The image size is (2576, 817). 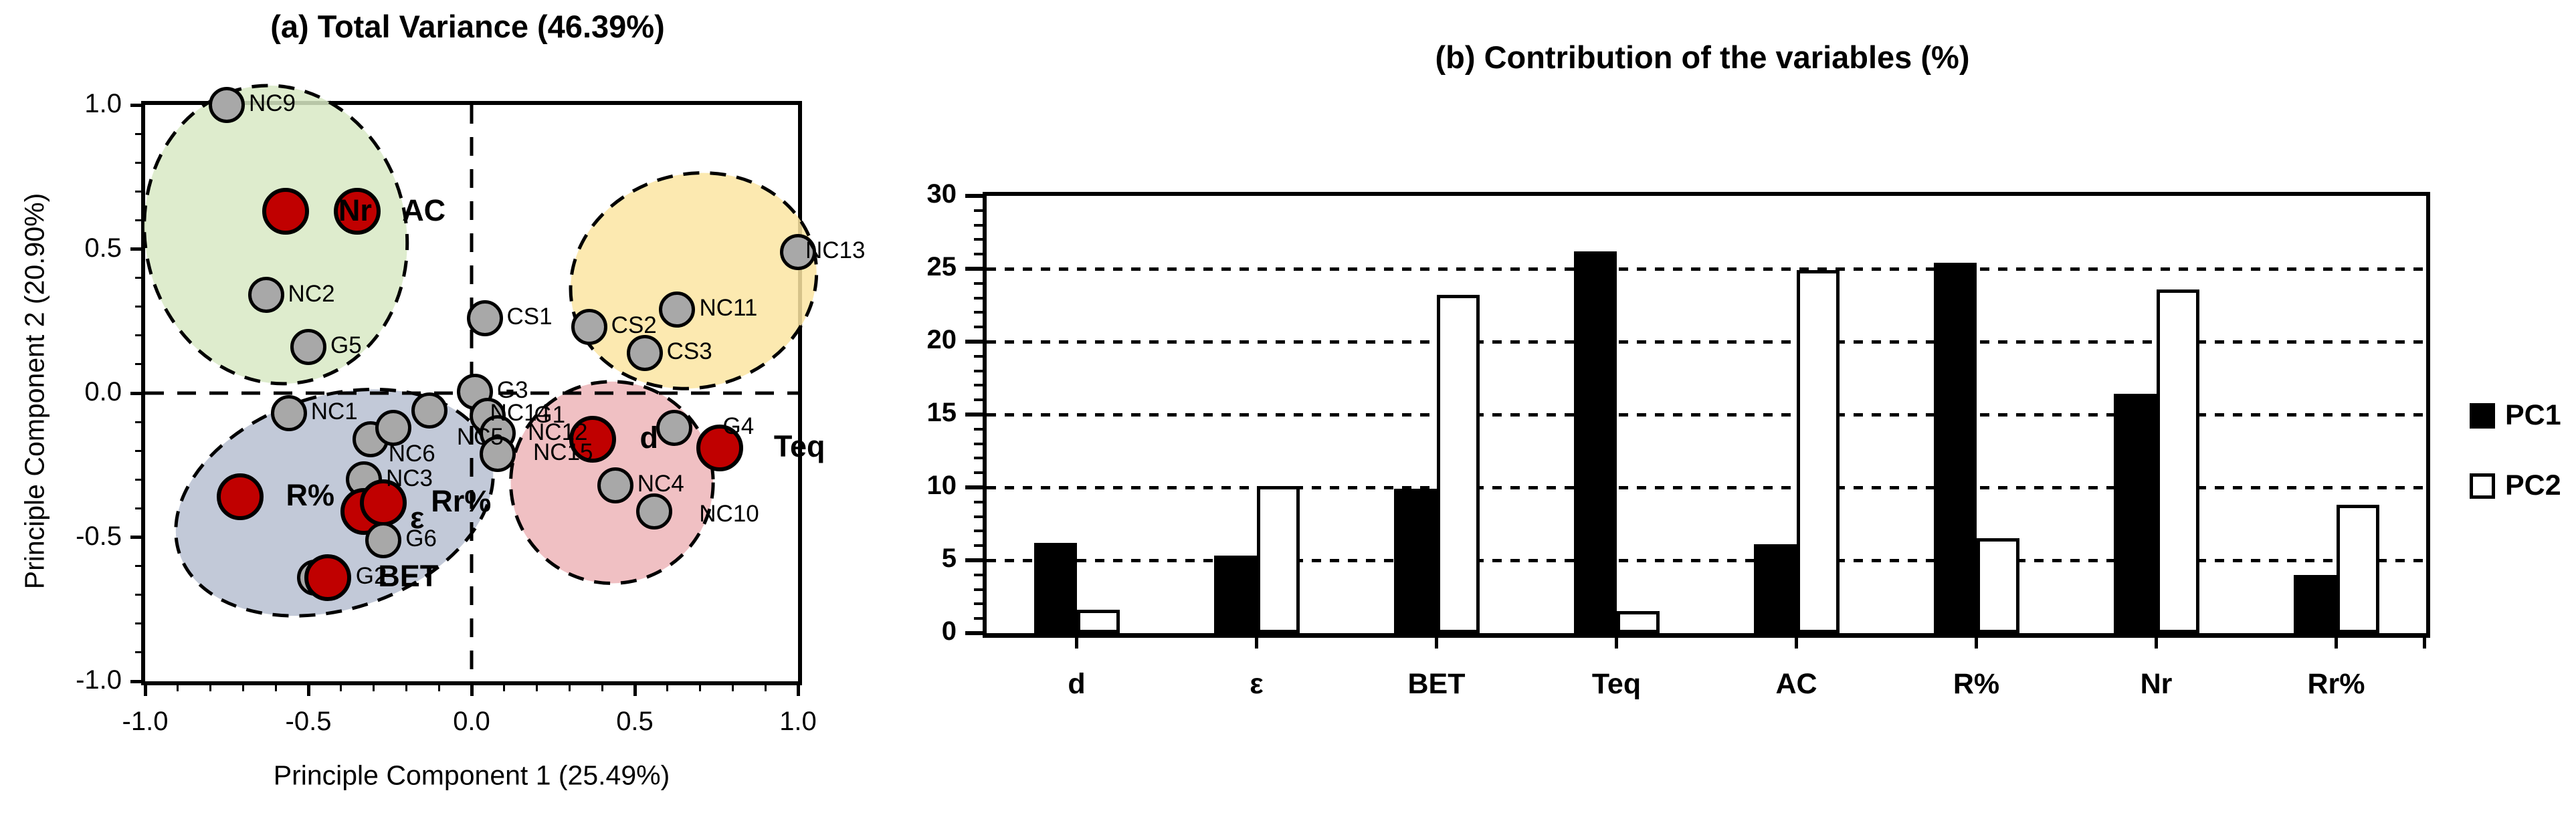 I want to click on point-AC, so click(x=357, y=211).